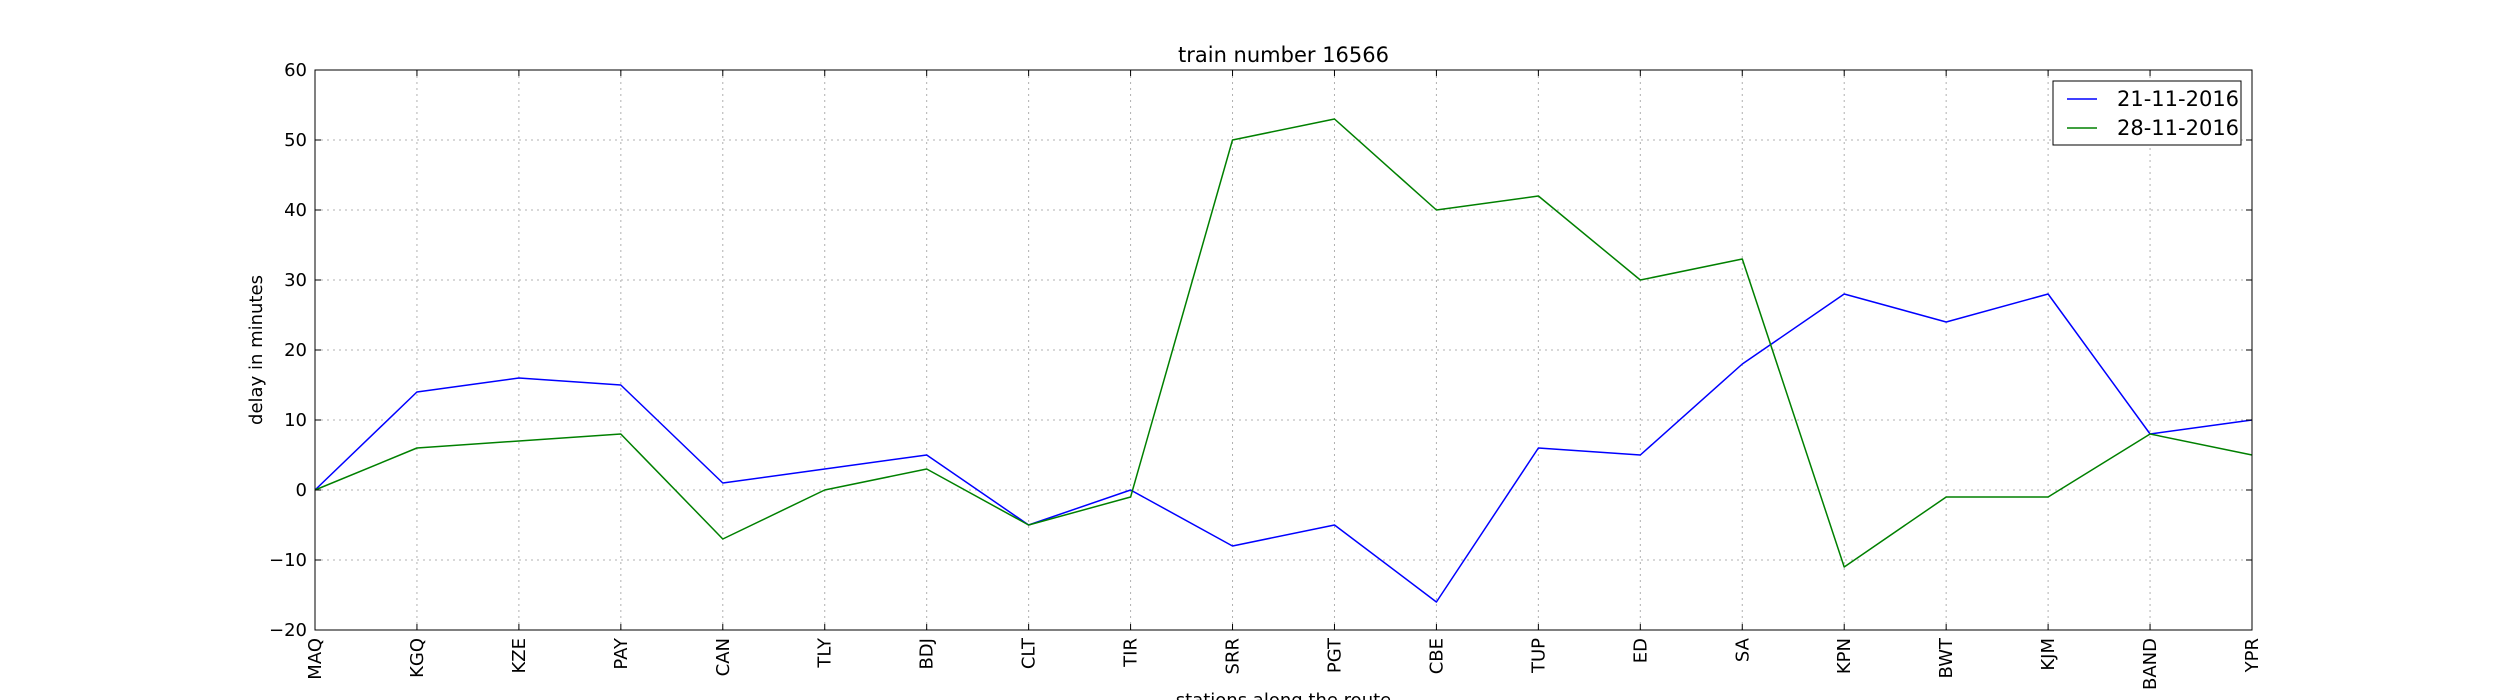 The height and width of the screenshot is (700, 2500). Describe the element at coordinates (2252, 655) in the screenshot. I see `x-tick-label: YPR` at that location.